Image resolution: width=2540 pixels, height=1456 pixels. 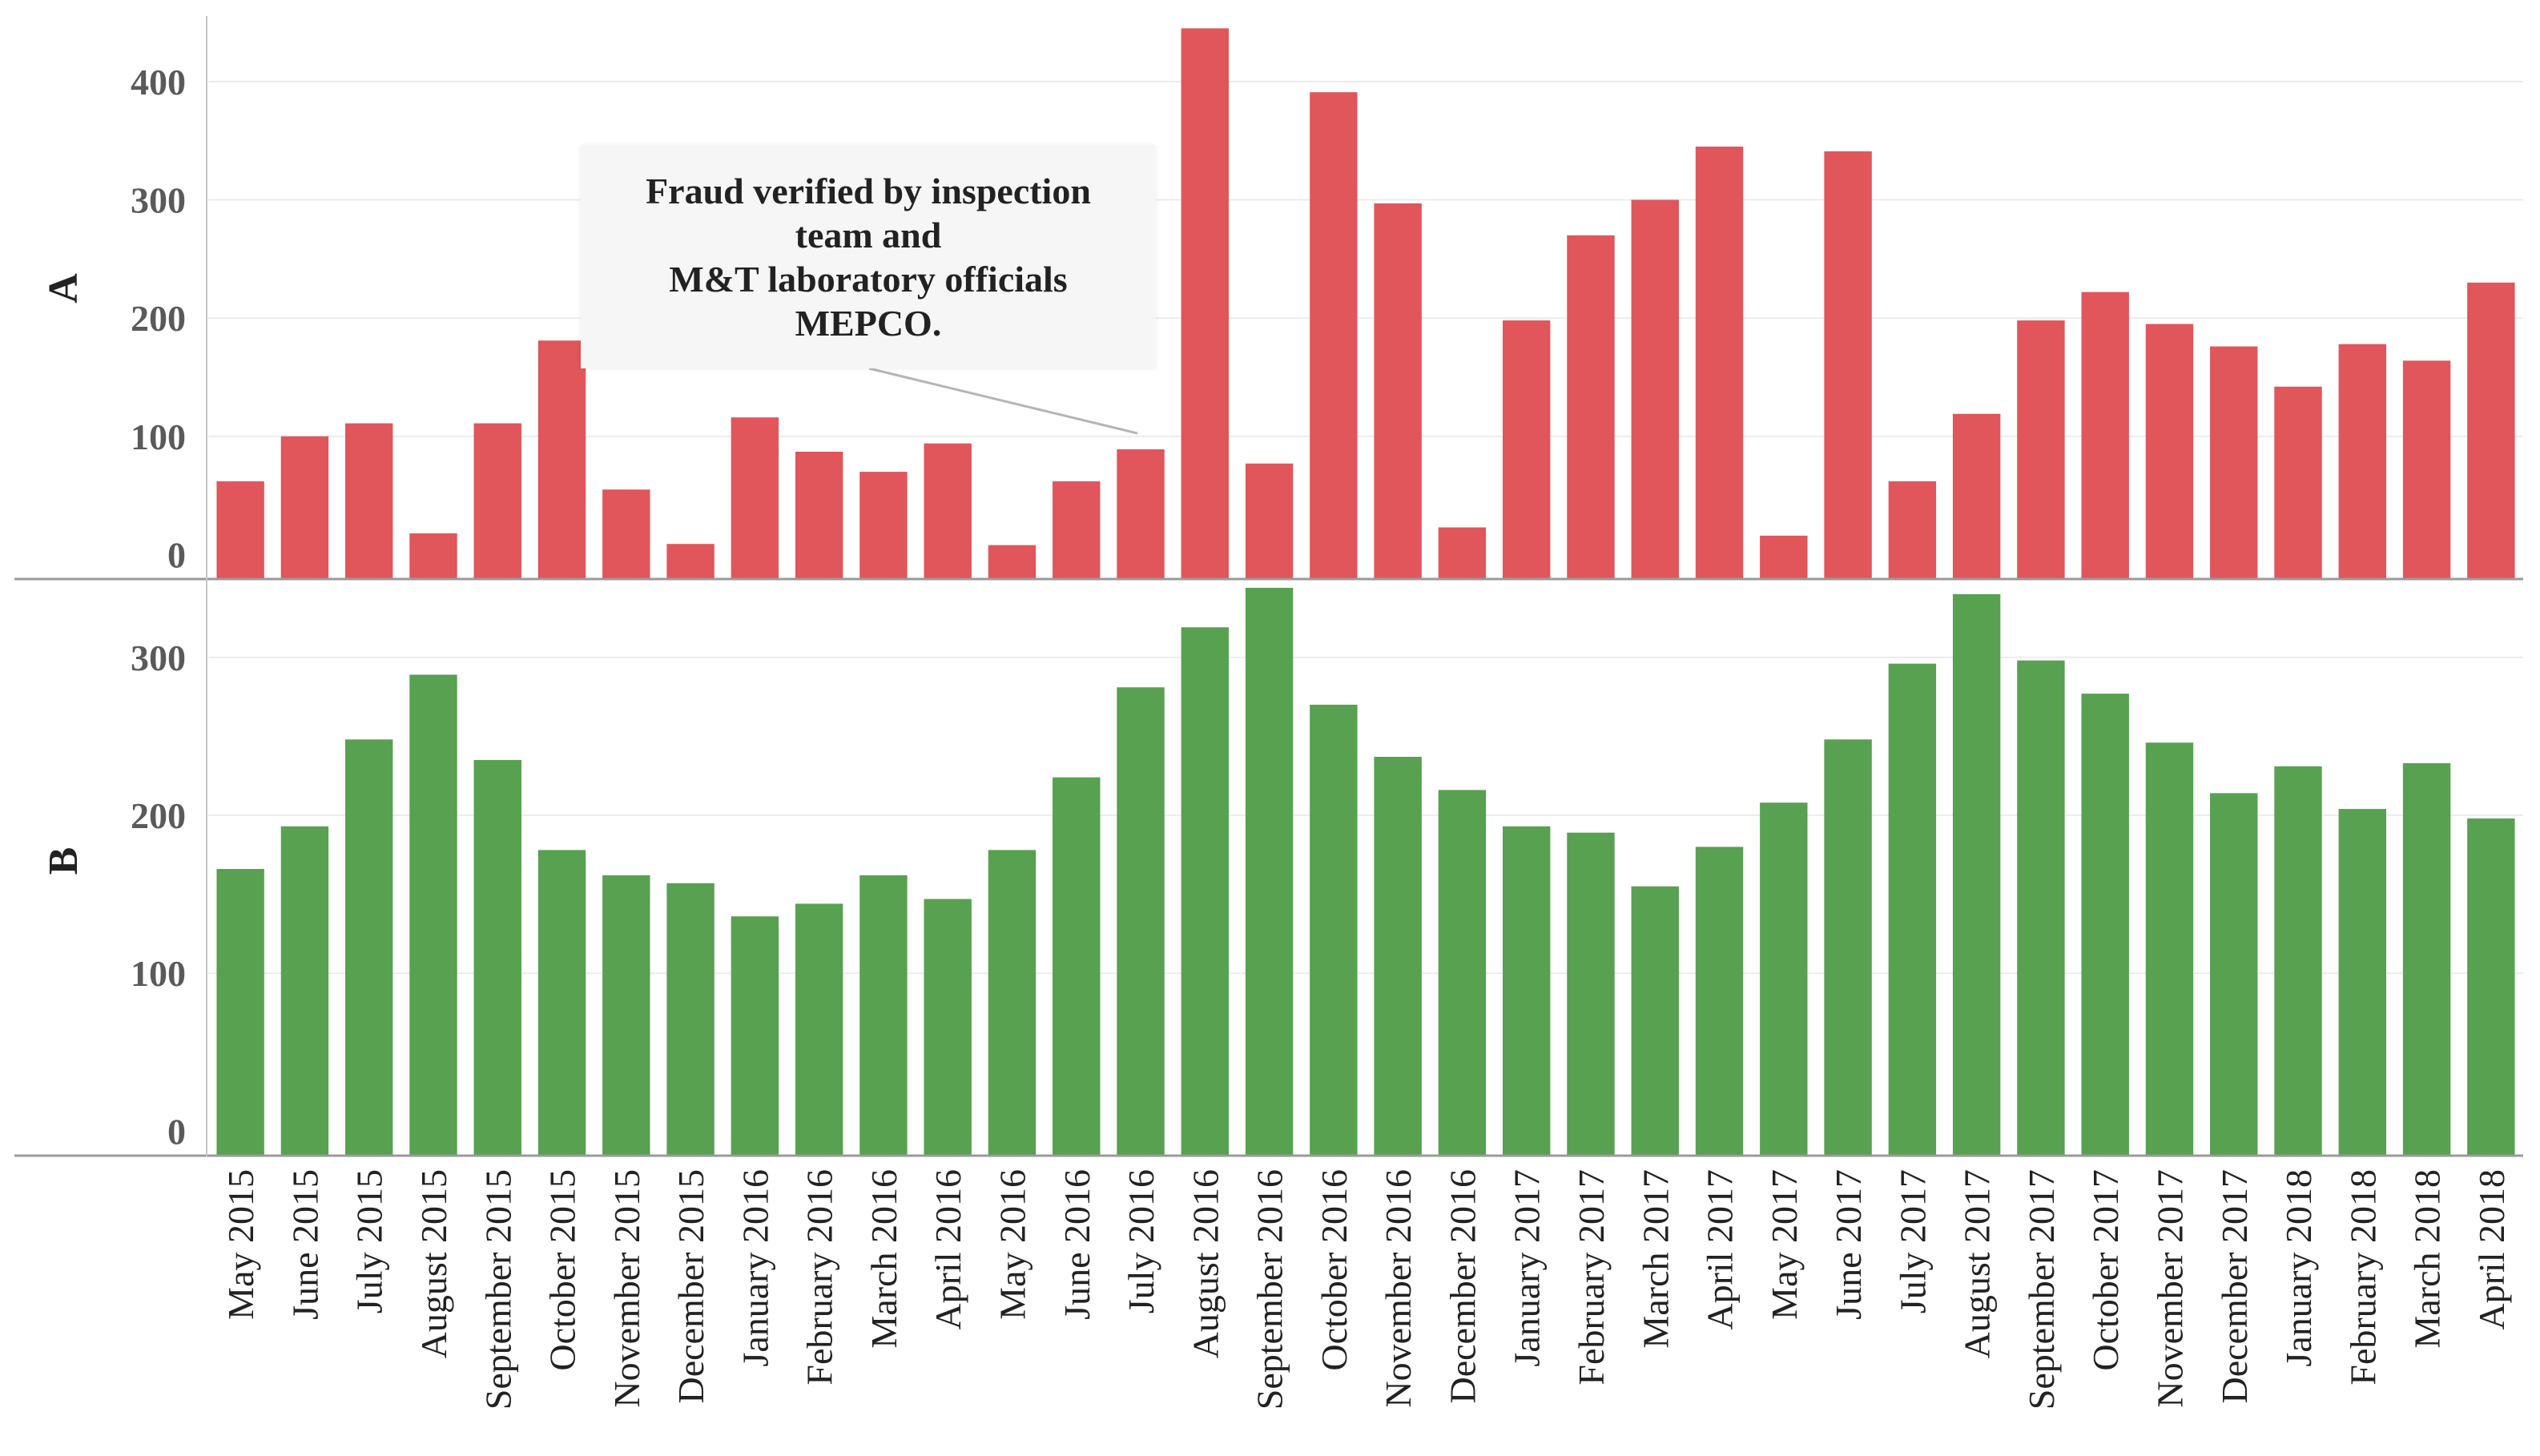 I want to click on x-tick-label: July 2015, so click(x=369, y=1241).